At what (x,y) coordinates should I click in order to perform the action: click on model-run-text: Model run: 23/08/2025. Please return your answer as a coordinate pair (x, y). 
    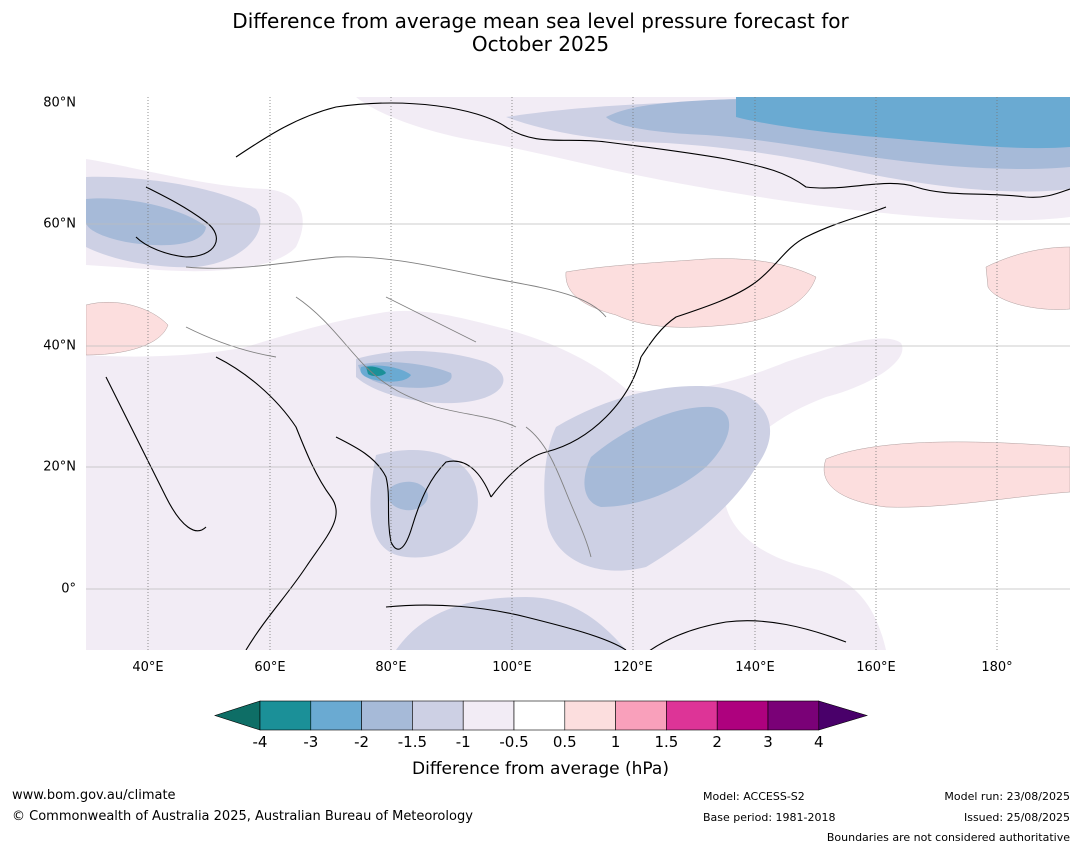
    Looking at the image, I should click on (1007, 796).